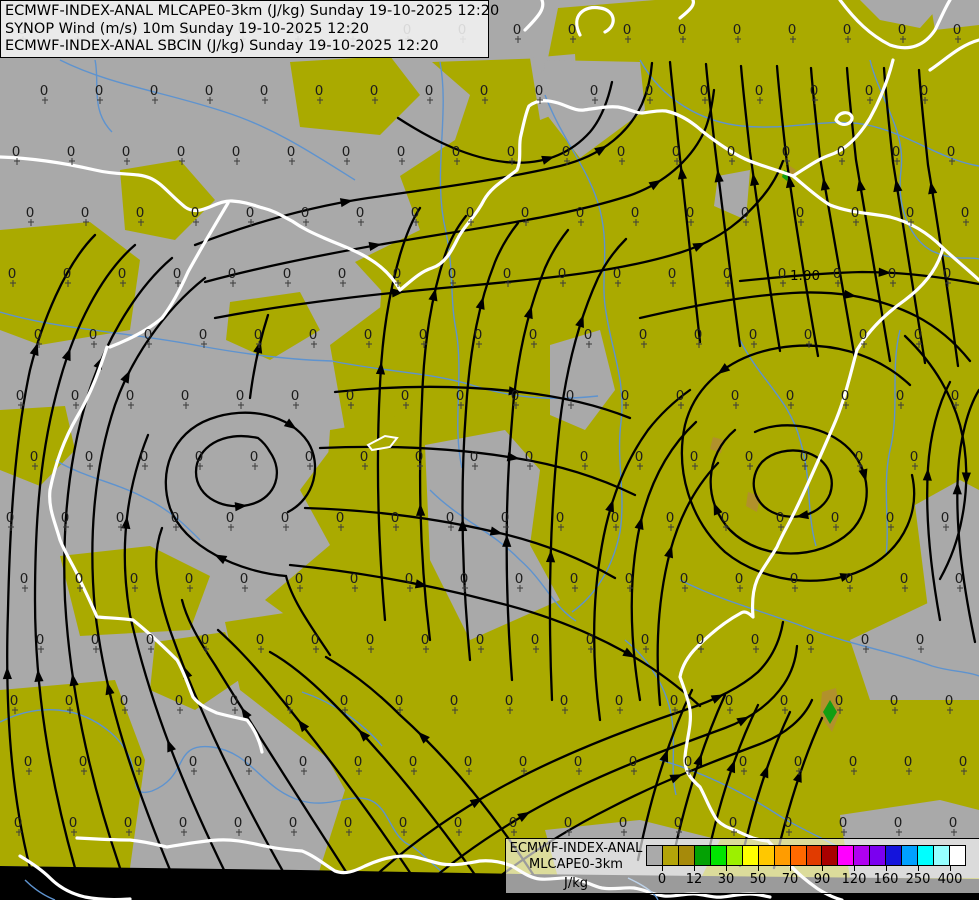 This screenshot has height=900, width=979. I want to click on colorbar-tick-label: 70, so click(790, 879).